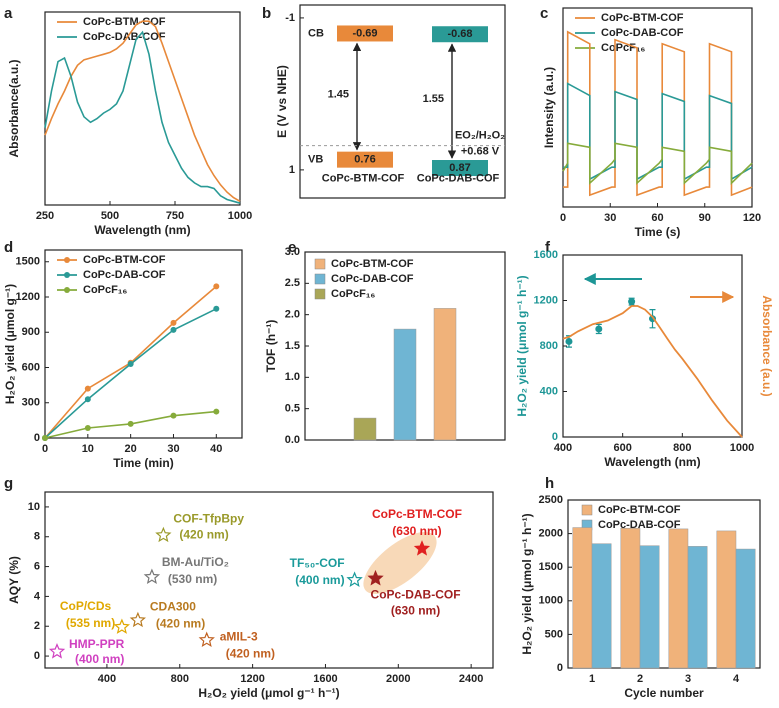 The height and width of the screenshot is (708, 779). I want to click on y-tick-label: 10, so click(34, 507).